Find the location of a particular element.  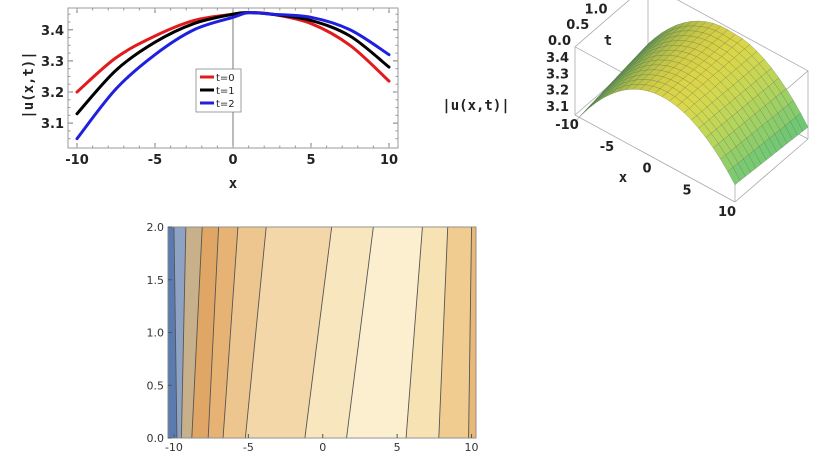

y-tick-label: 3.3 is located at coordinates (52, 62).